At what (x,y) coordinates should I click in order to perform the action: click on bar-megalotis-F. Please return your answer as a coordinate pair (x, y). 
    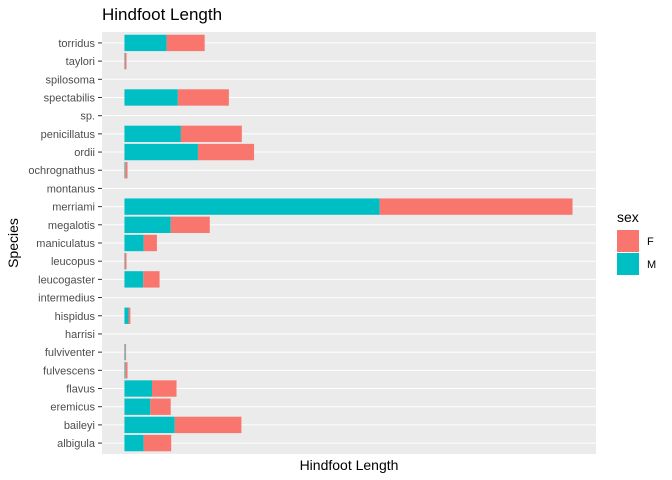
    Looking at the image, I should click on (190, 224).